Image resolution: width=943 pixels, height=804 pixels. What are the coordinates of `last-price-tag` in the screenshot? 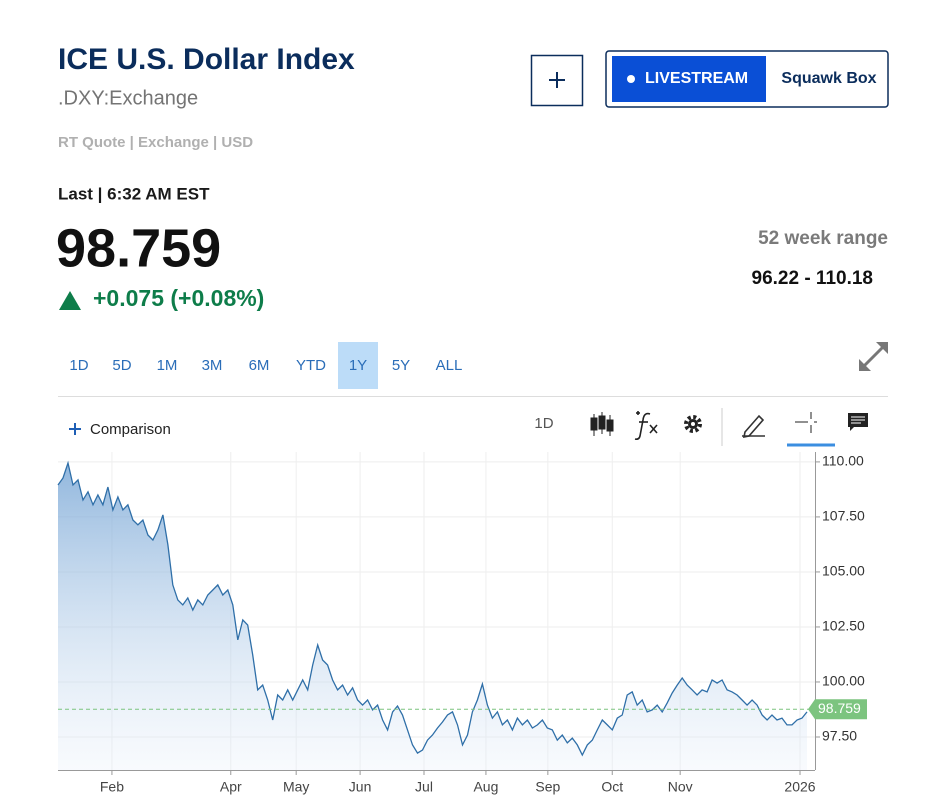 It's located at (837, 709).